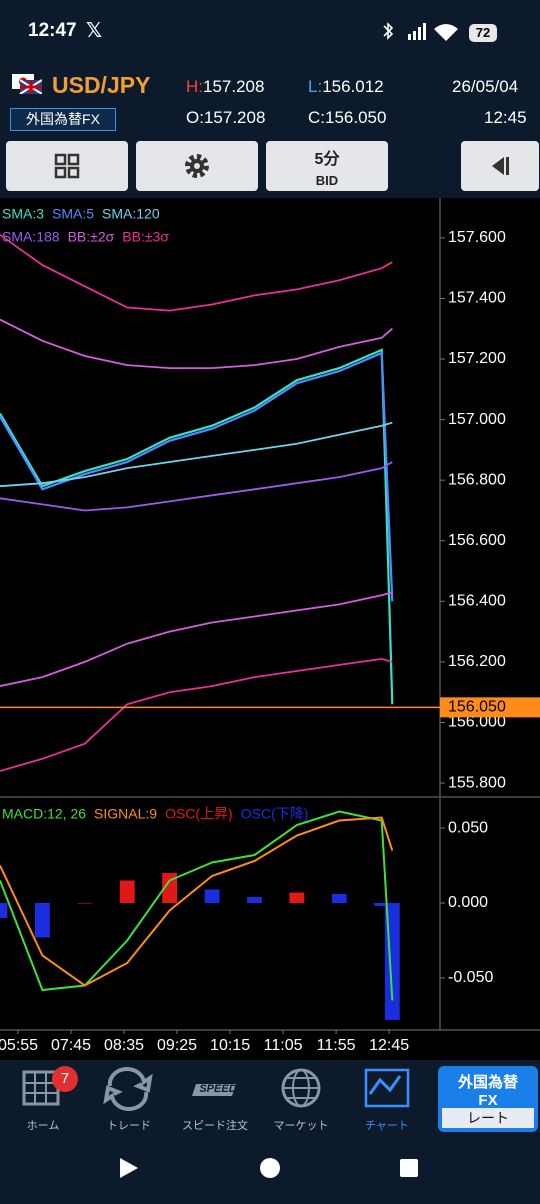 This screenshot has width=540, height=1204. What do you see at coordinates (43, 1126) in the screenshot?
I see `nav-home: ホーム` at bounding box center [43, 1126].